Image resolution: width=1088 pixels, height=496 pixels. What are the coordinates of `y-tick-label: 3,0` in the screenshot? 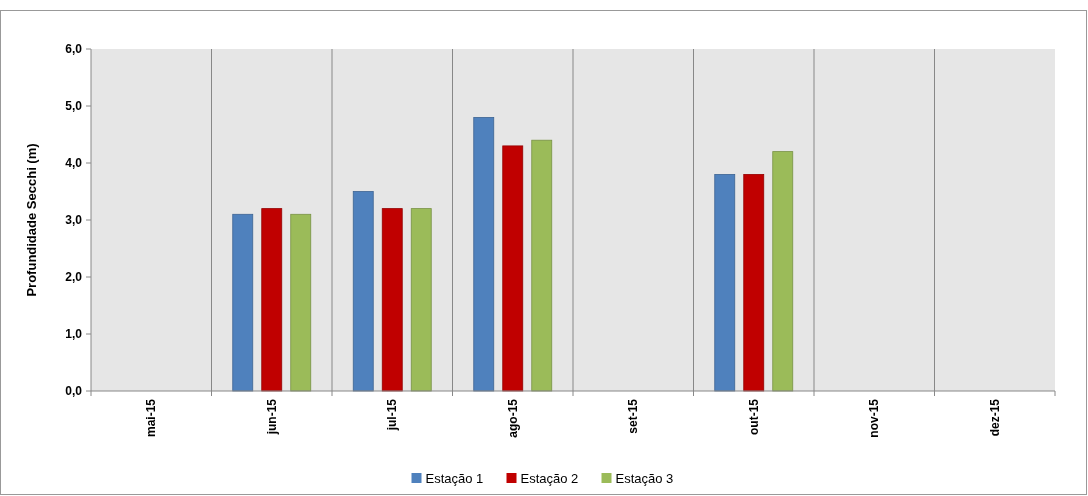 It's located at (74, 220).